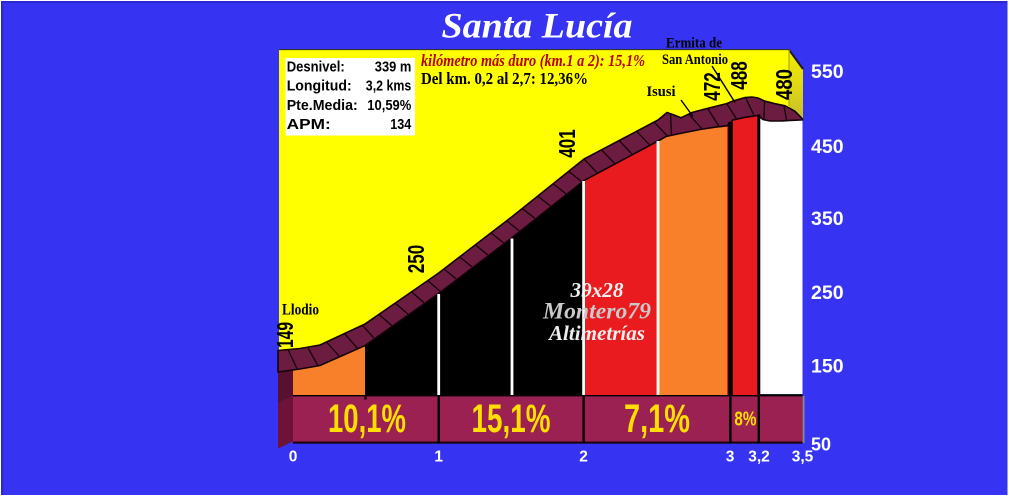 The height and width of the screenshot is (500, 1009). What do you see at coordinates (537, 26) in the screenshot?
I see `svg-text: Santa Lucía` at bounding box center [537, 26].